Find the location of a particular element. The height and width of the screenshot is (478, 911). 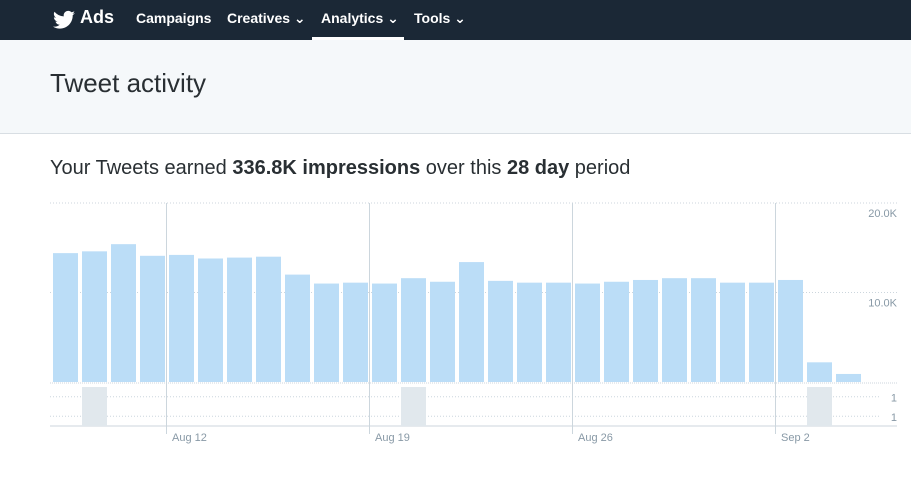

twitter-logo is located at coordinates (64, 19).